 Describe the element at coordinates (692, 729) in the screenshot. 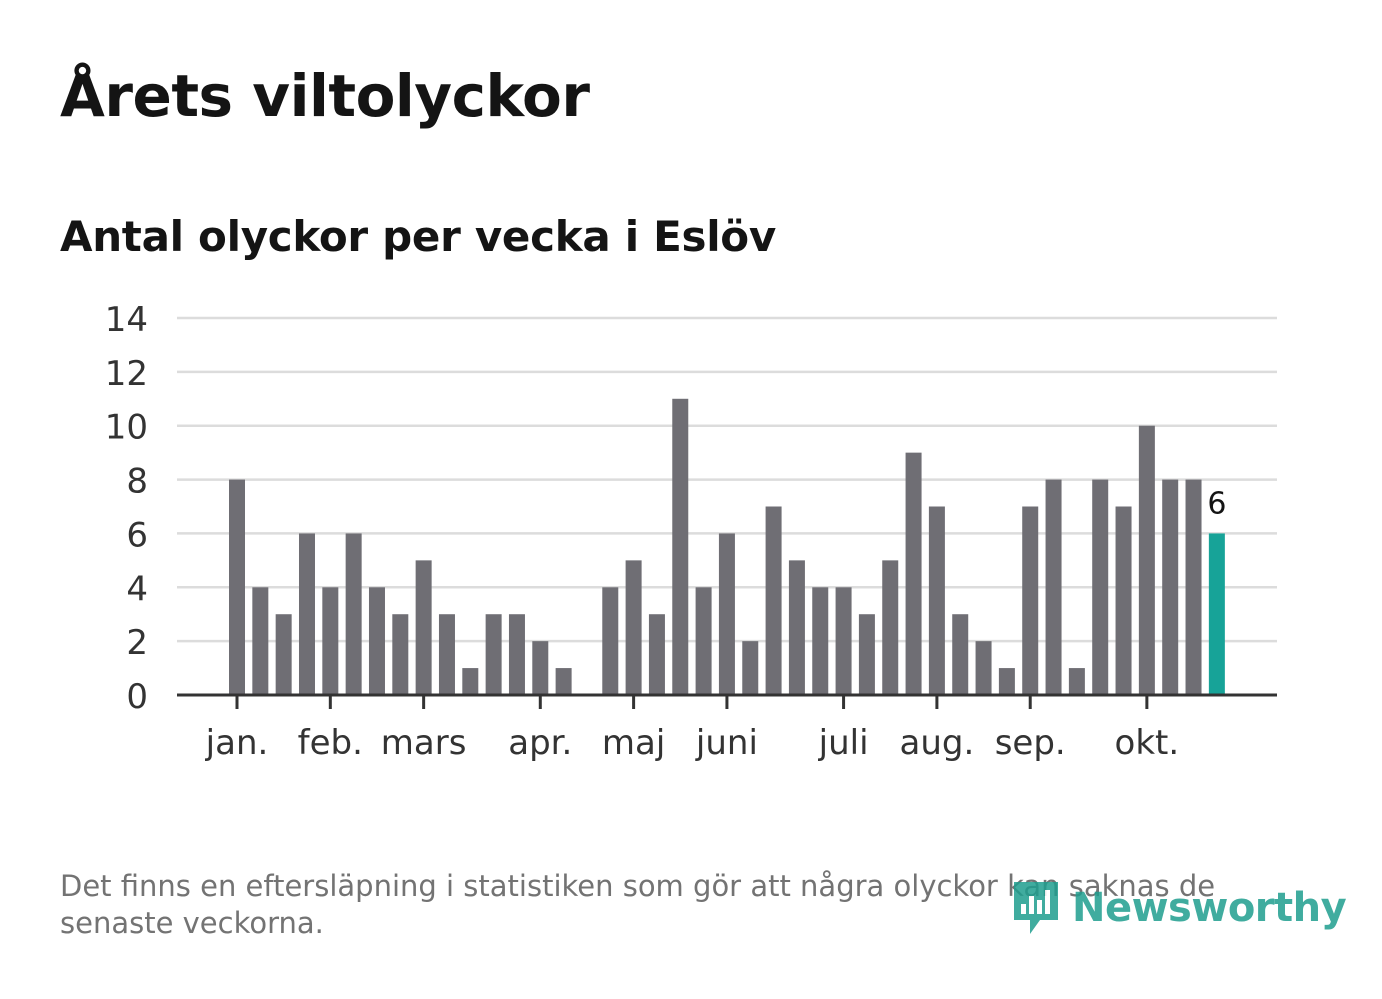

I see `x-axis-ticks: jan. feb. mars apr. maj juni juli aug. sep. okt.` at that location.